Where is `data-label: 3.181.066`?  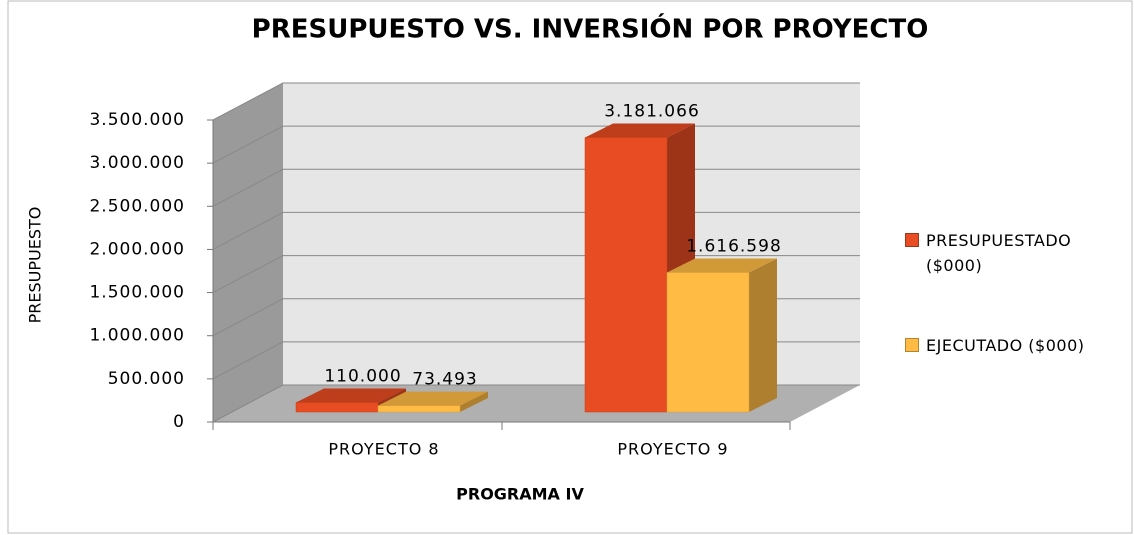
data-label: 3.181.066 is located at coordinates (652, 112).